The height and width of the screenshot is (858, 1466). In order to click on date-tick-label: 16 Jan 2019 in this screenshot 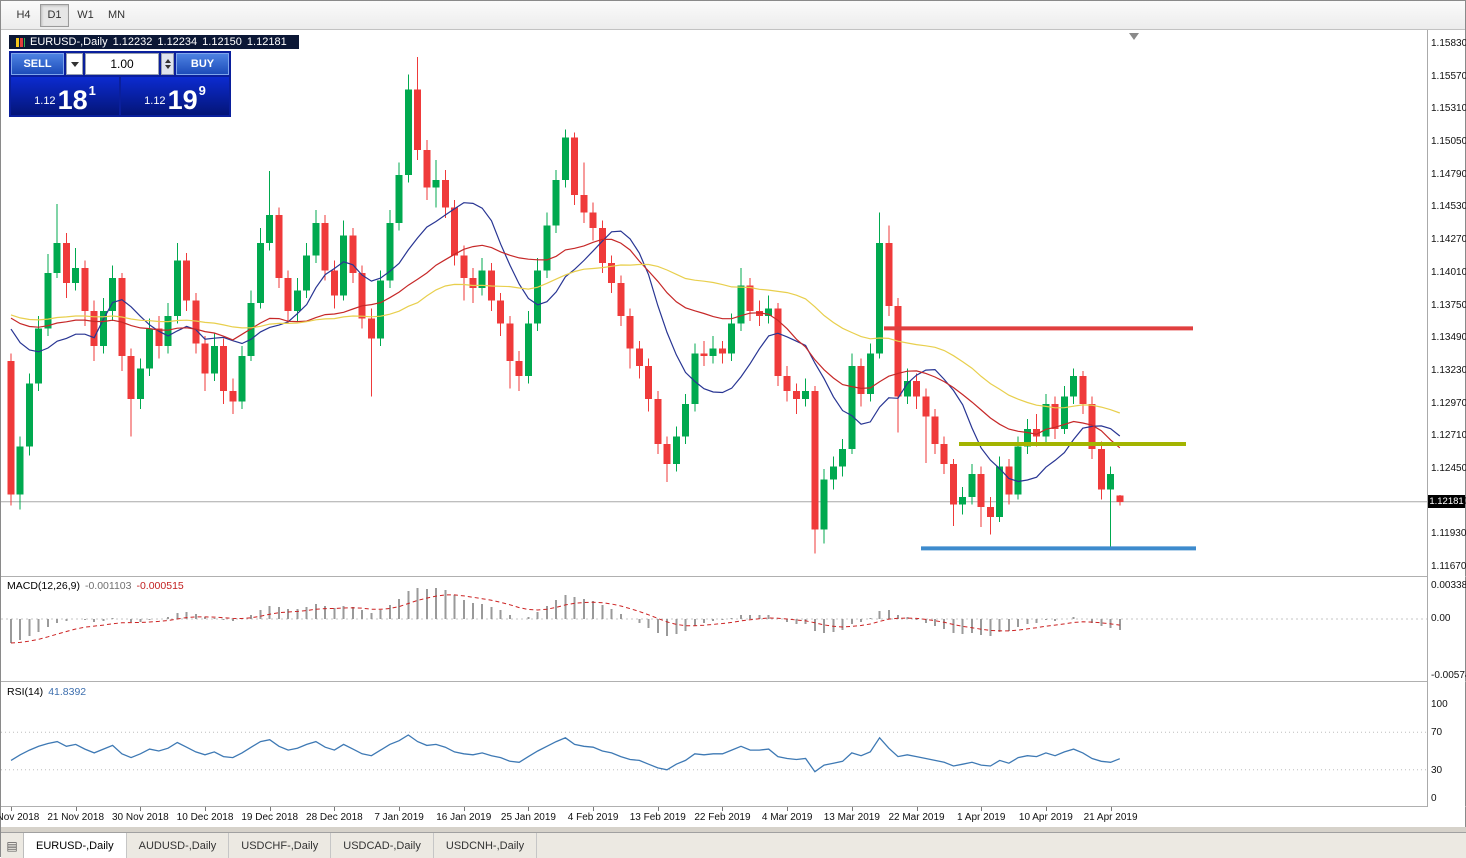, I will do `click(464, 817)`.